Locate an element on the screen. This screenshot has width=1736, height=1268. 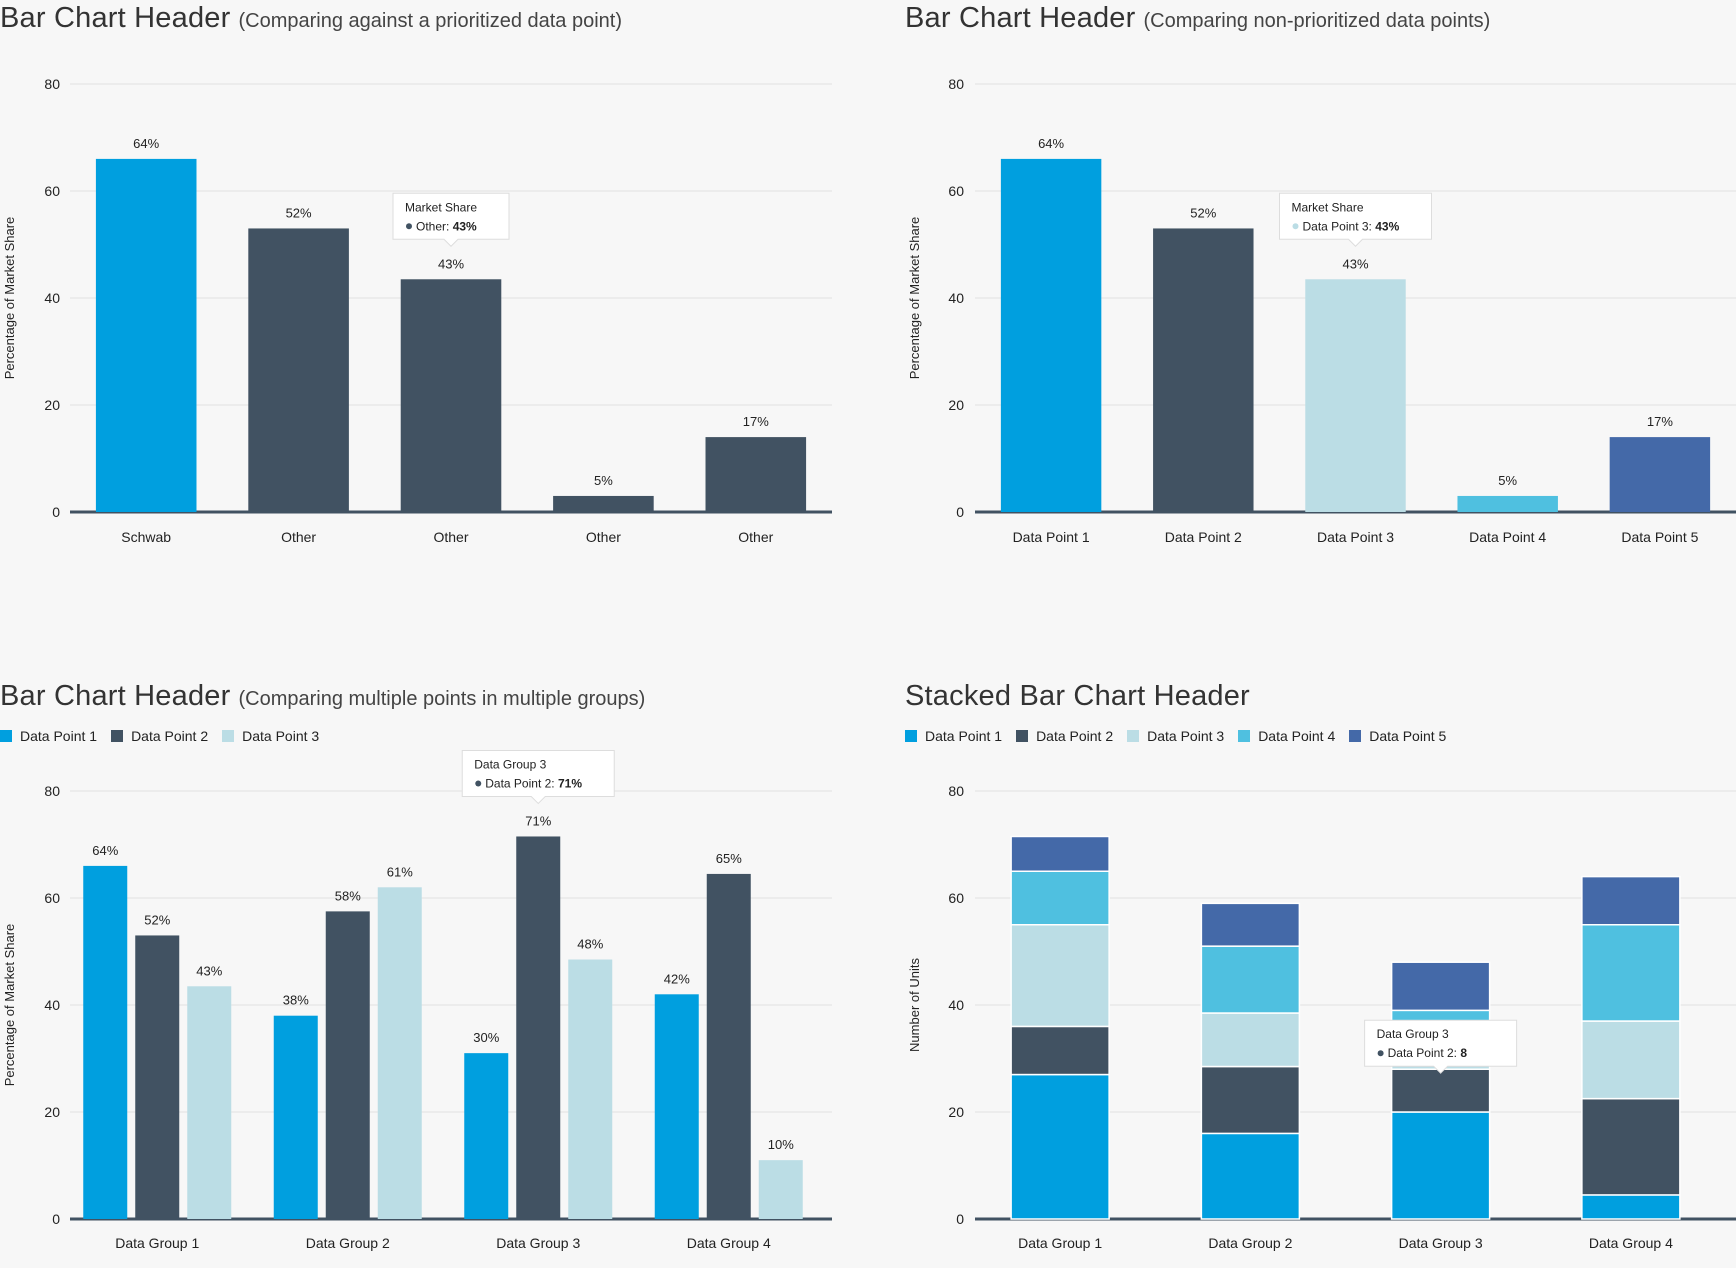
legend-item-data-point-4: Data Point 4 is located at coordinates (1286, 736).